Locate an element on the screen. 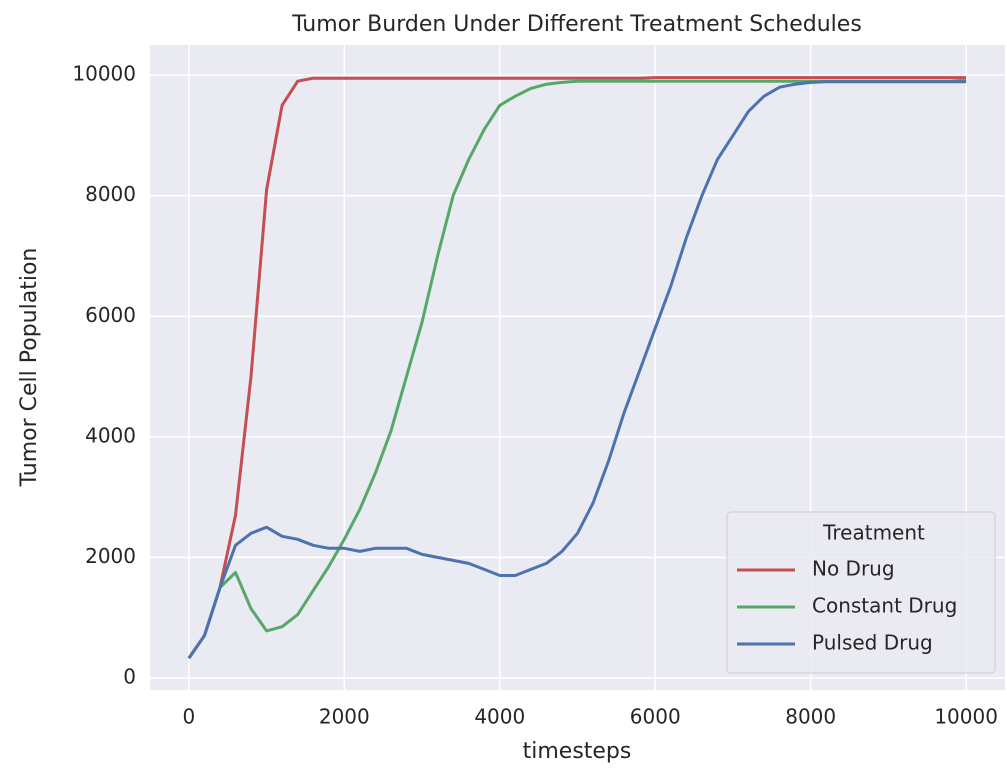 This screenshot has width=1007, height=770. y-tick-label: 0 is located at coordinates (129, 676).